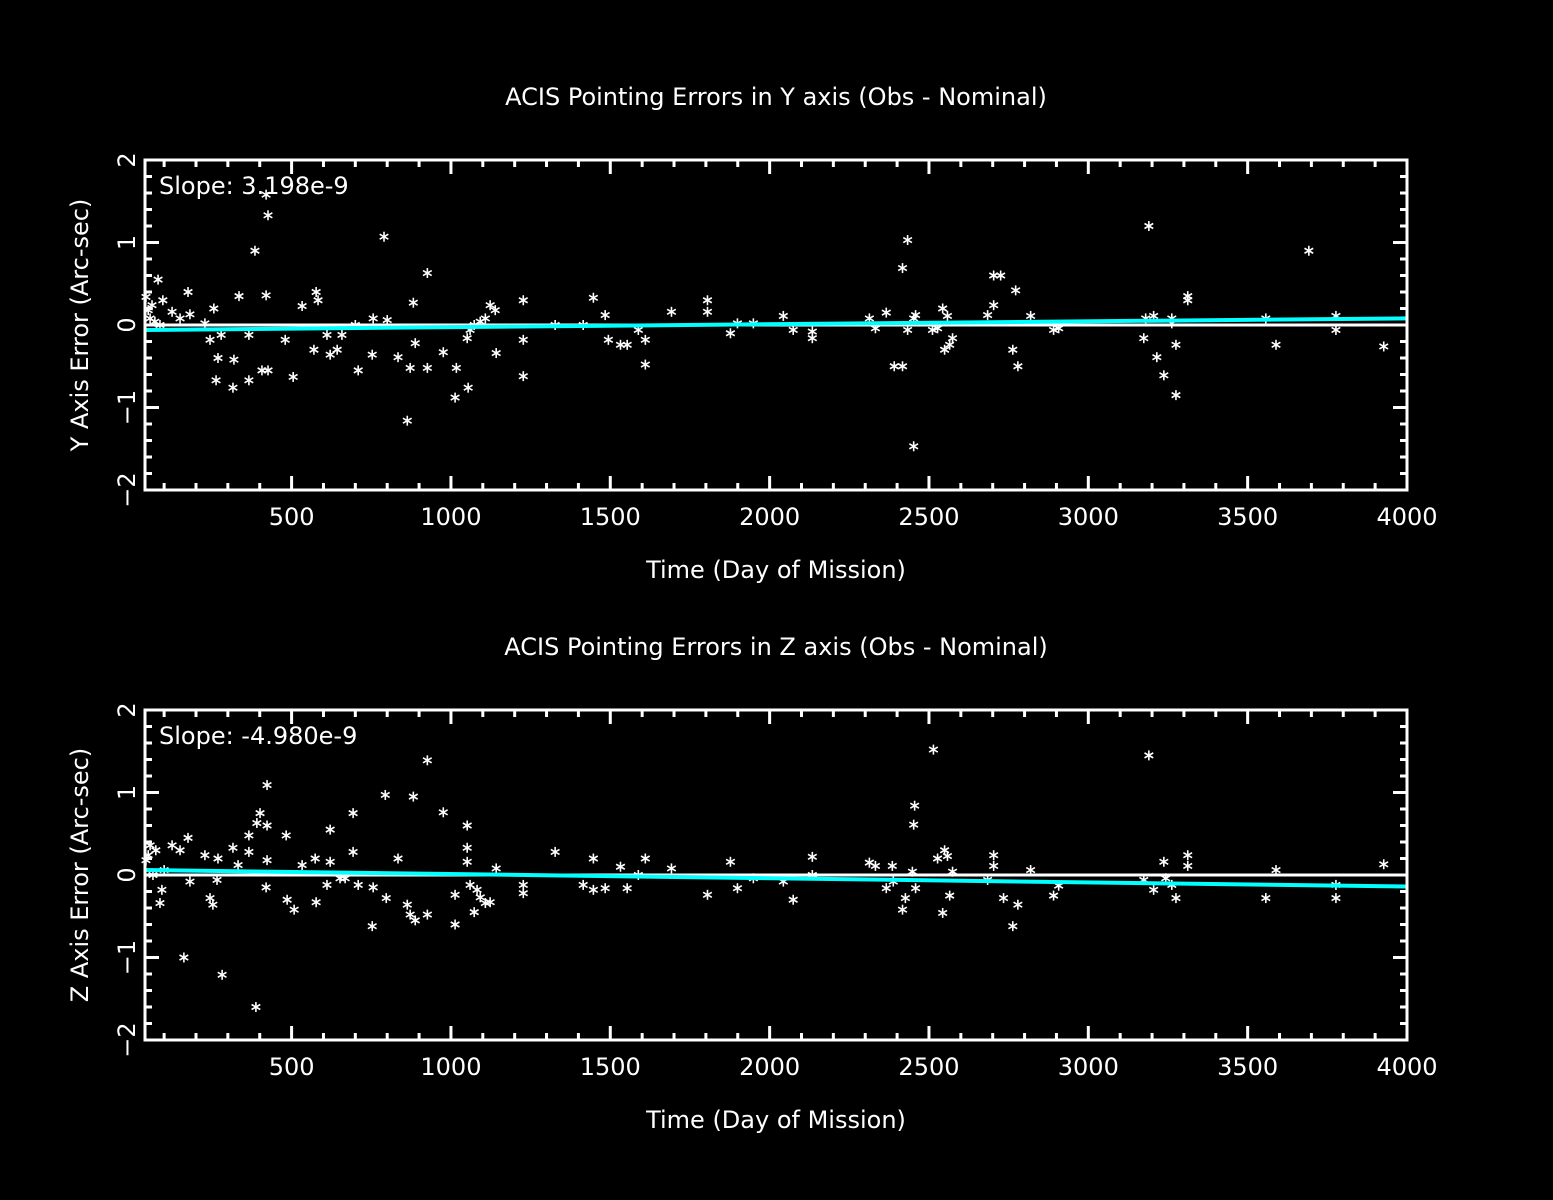 Image resolution: width=1553 pixels, height=1200 pixels. Describe the element at coordinates (1247, 1067) in the screenshot. I see `x-tick-label: 3500` at that location.